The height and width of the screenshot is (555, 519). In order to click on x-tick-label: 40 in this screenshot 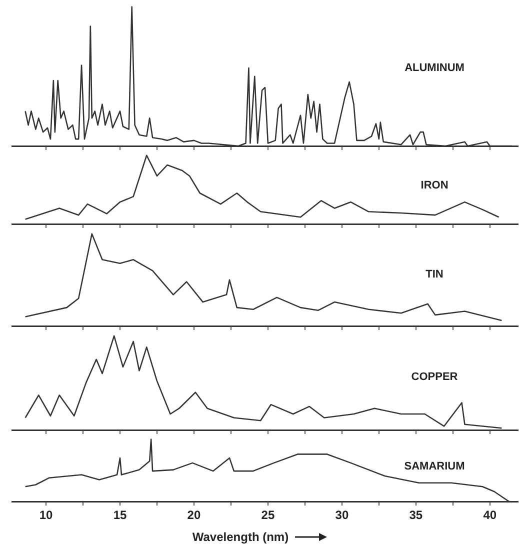, I will do `click(490, 515)`.